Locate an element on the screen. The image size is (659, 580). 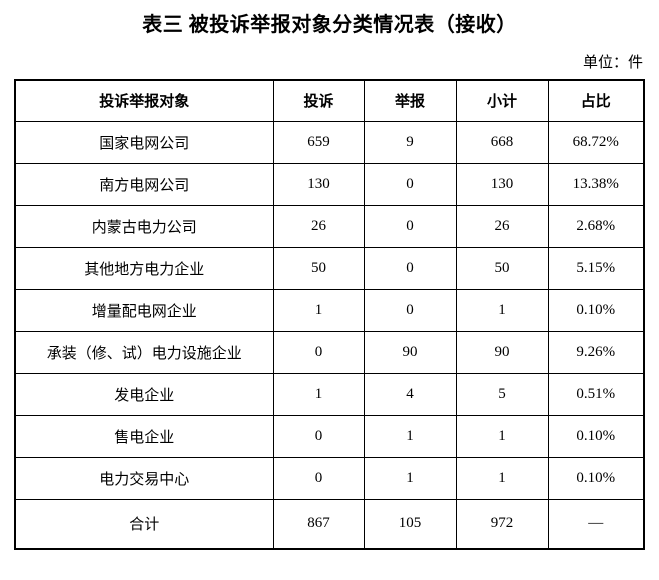
table-cell-share: — is located at coordinates (596, 524).